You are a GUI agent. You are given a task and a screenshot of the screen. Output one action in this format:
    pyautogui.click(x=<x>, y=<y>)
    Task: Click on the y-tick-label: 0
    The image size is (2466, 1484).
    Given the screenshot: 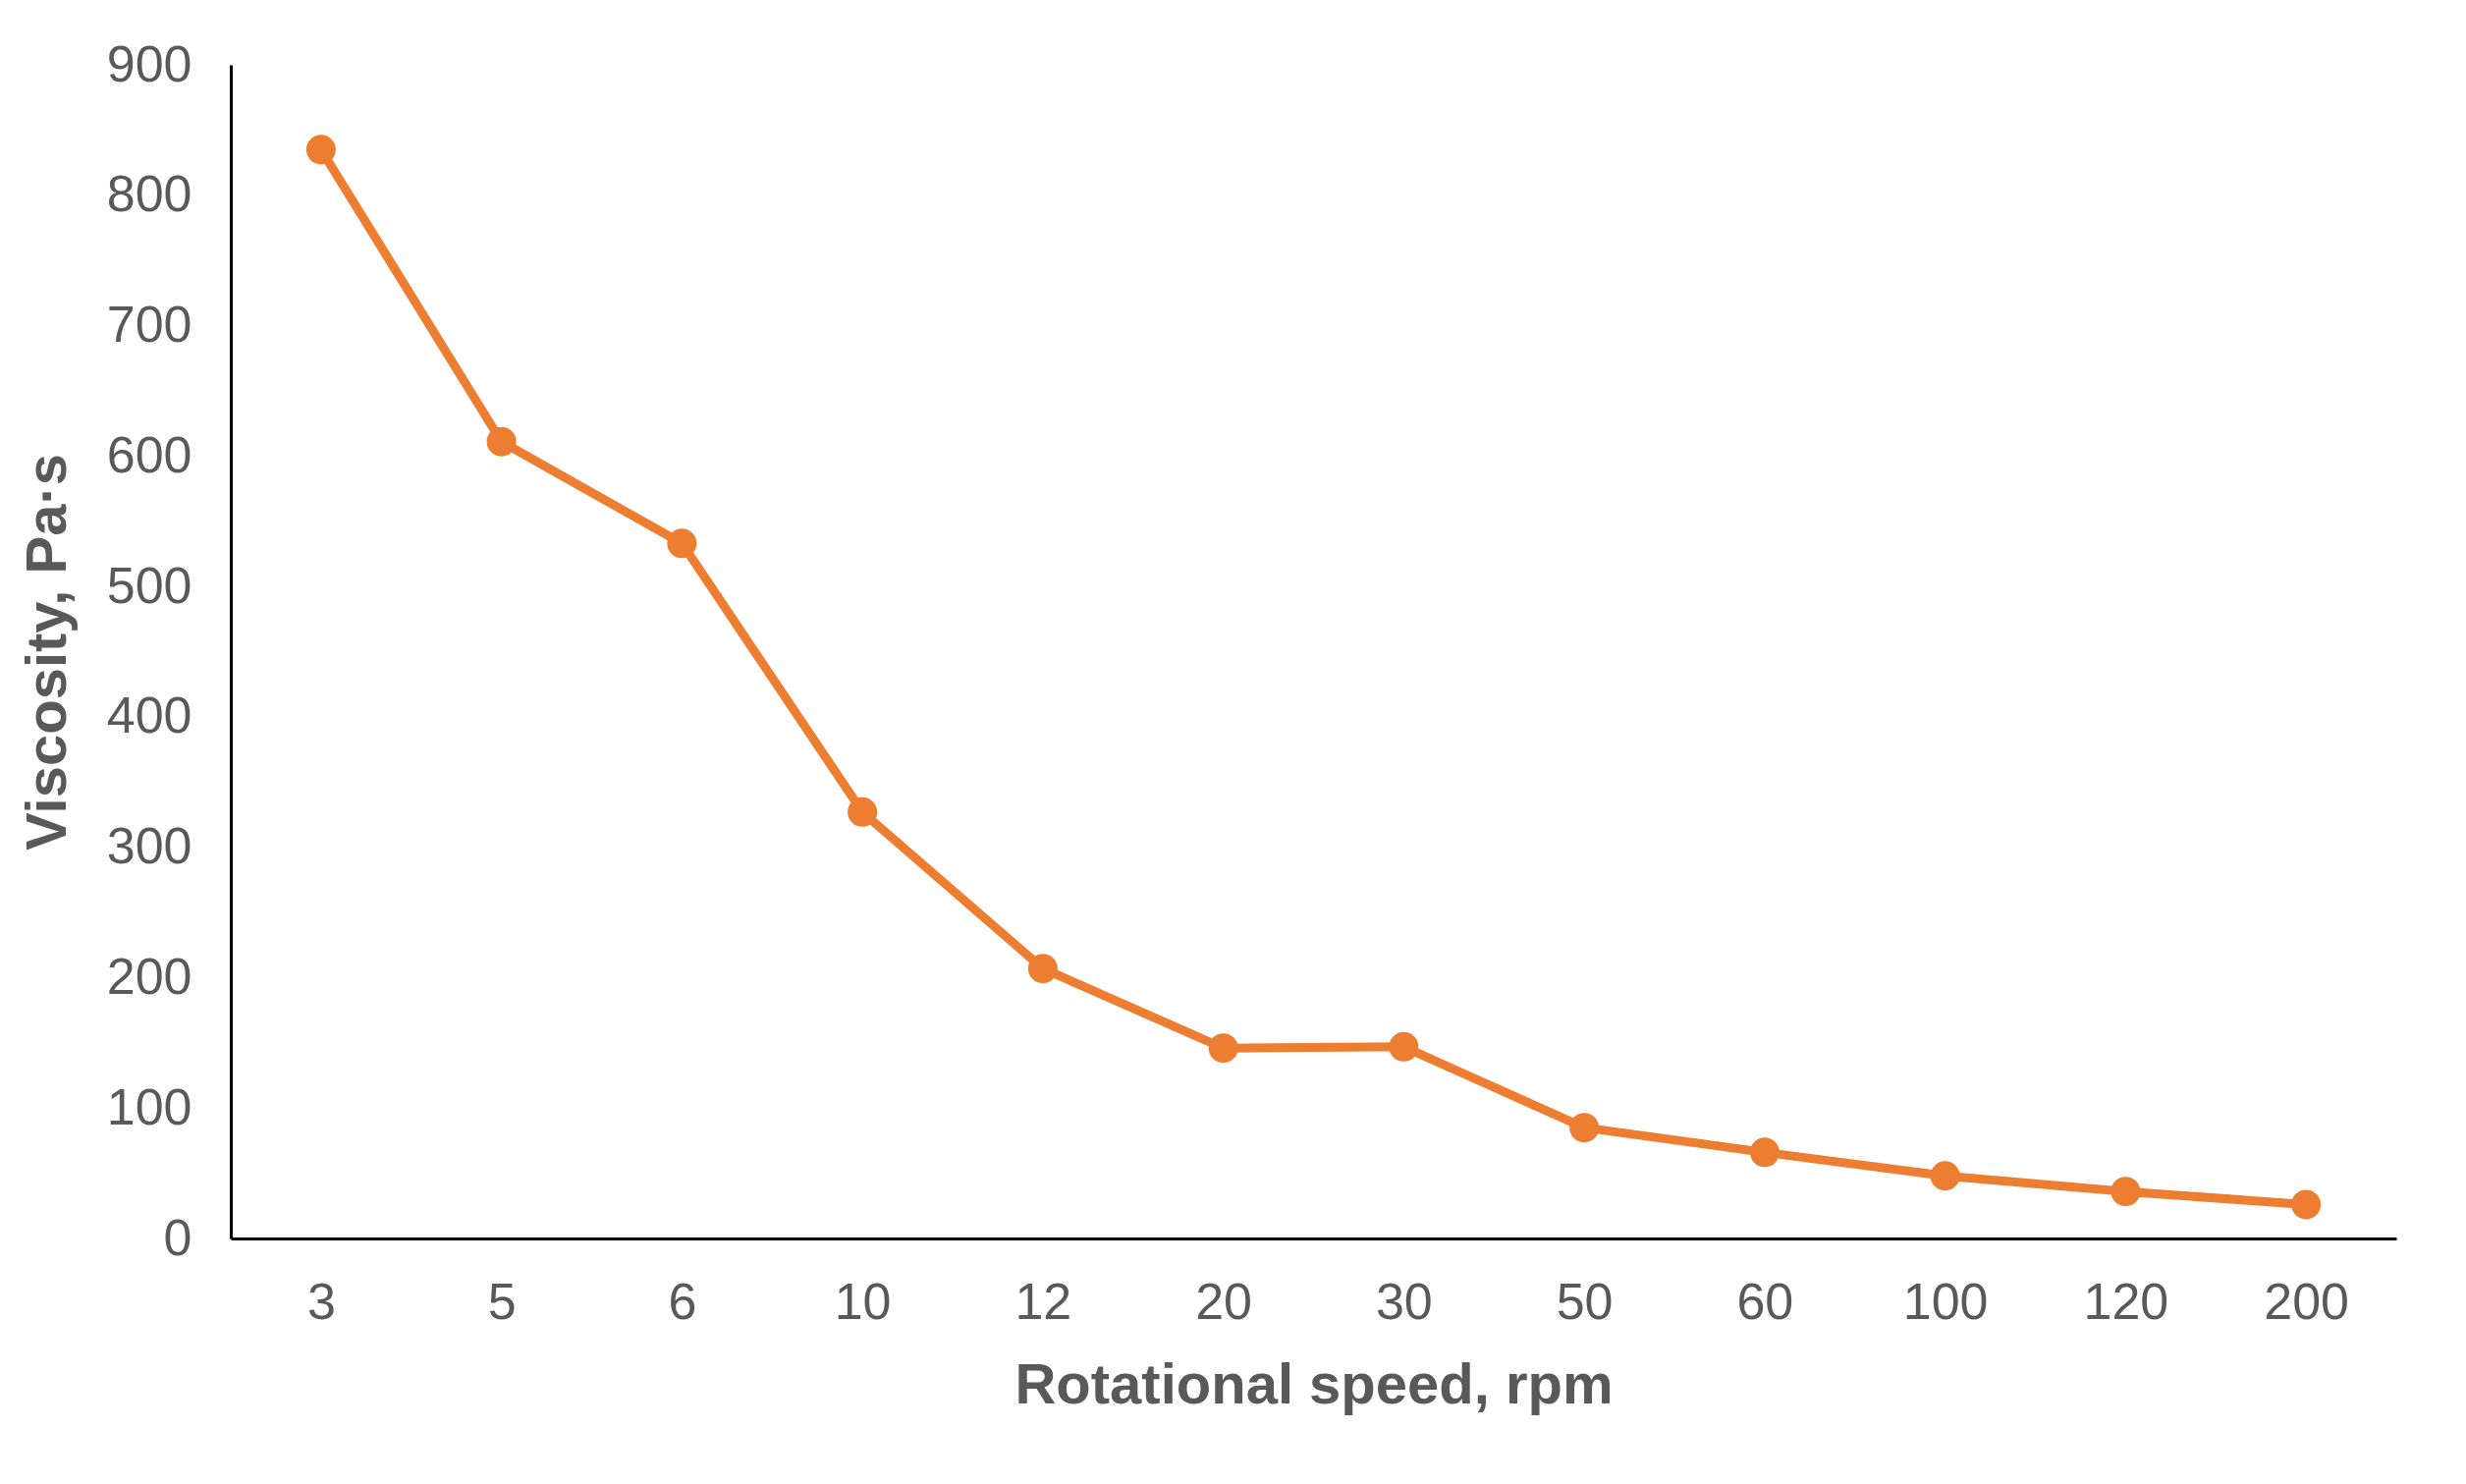 What is the action you would take?
    pyautogui.click(x=177, y=1237)
    